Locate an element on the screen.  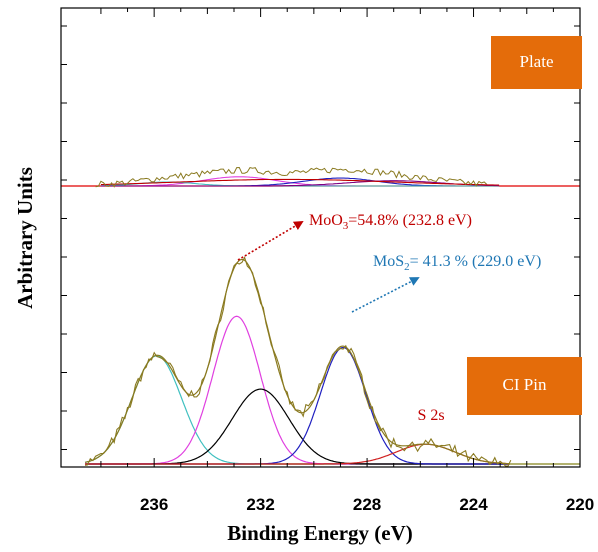
panel-label-text: Plate is located at coordinates (537, 61).